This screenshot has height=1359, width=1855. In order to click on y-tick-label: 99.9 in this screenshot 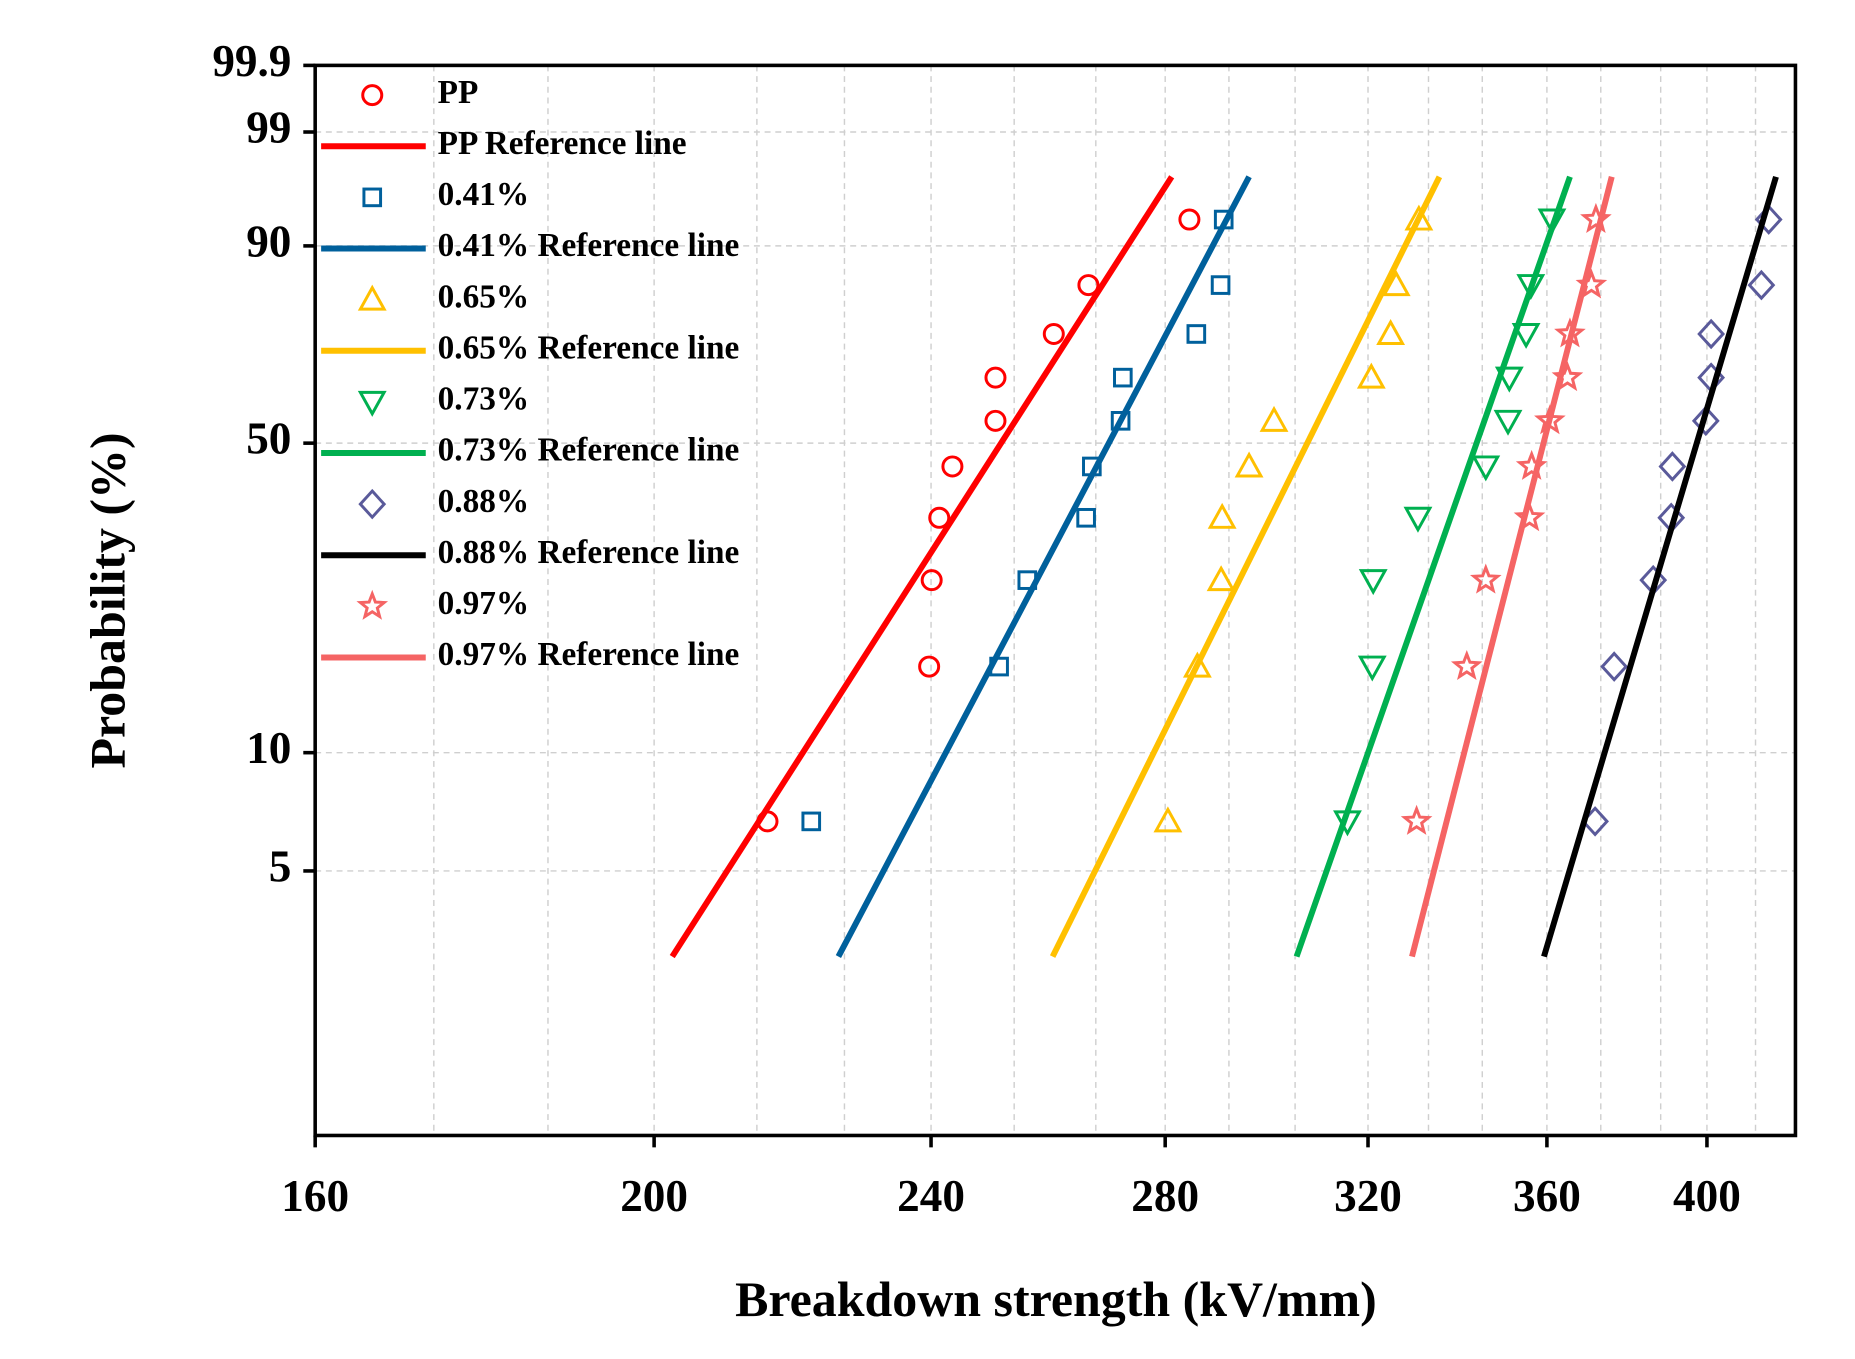, I will do `click(251, 61)`.